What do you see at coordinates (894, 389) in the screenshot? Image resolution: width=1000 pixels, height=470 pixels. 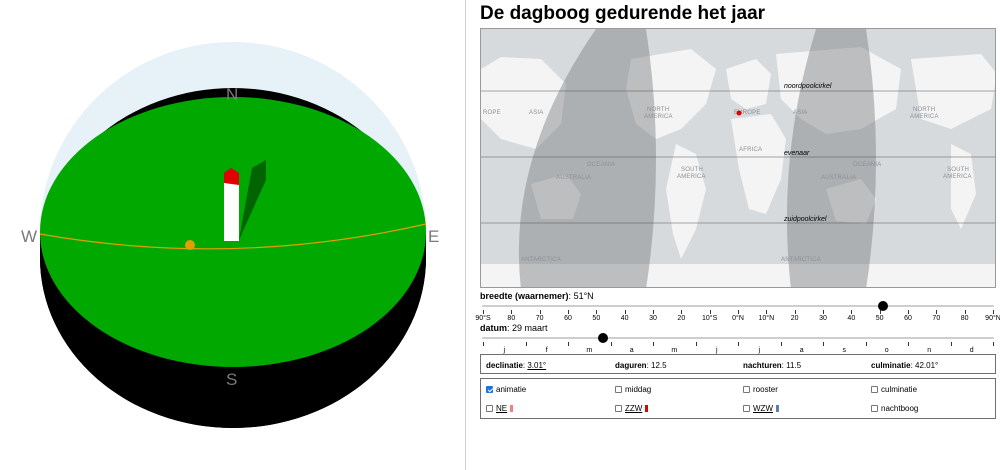 I see `culmination-option: culminatie` at bounding box center [894, 389].